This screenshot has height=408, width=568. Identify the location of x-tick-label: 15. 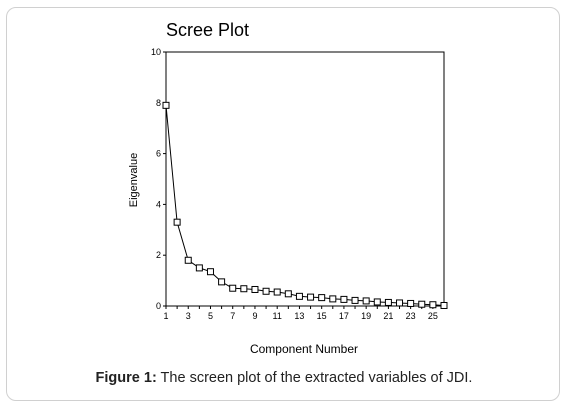
(322, 316).